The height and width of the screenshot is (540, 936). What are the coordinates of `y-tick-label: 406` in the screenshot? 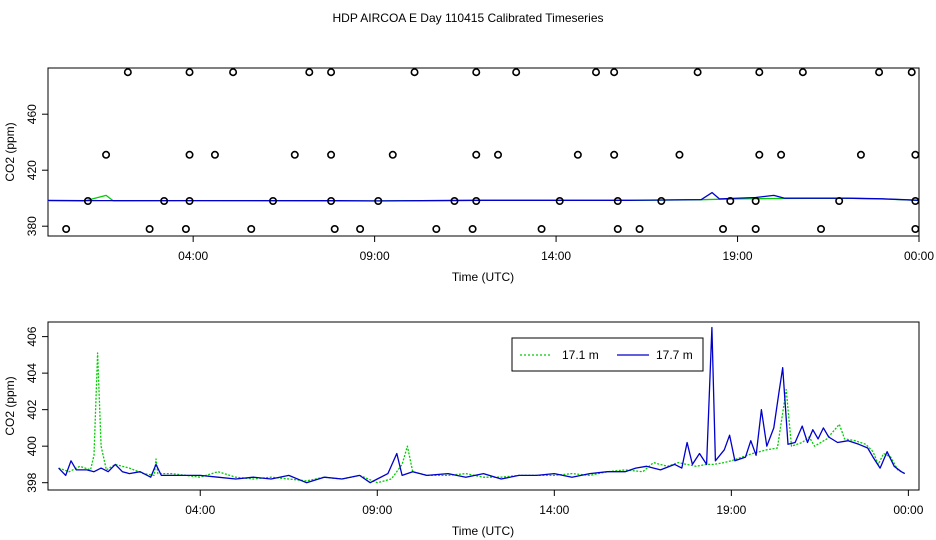 It's located at (32, 336).